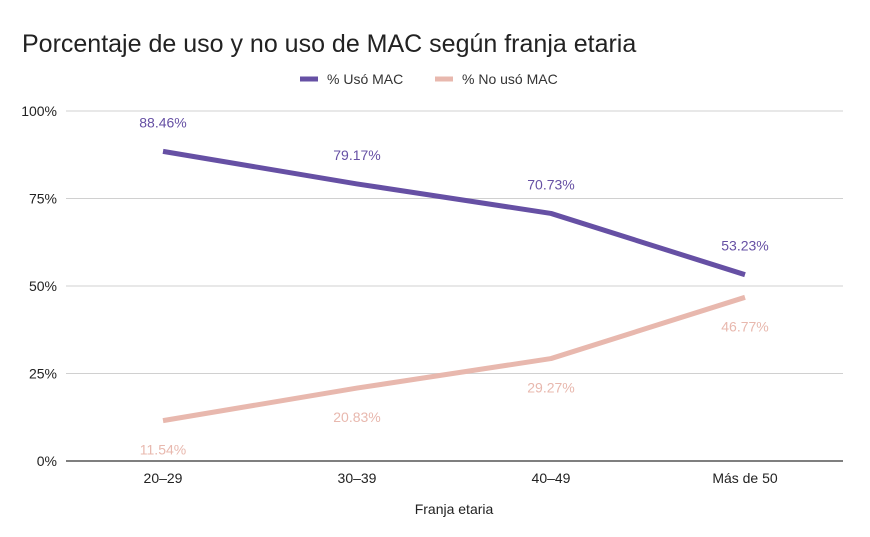  What do you see at coordinates (510, 79) in the screenshot?
I see `legend-label-2: % No usó MAC` at bounding box center [510, 79].